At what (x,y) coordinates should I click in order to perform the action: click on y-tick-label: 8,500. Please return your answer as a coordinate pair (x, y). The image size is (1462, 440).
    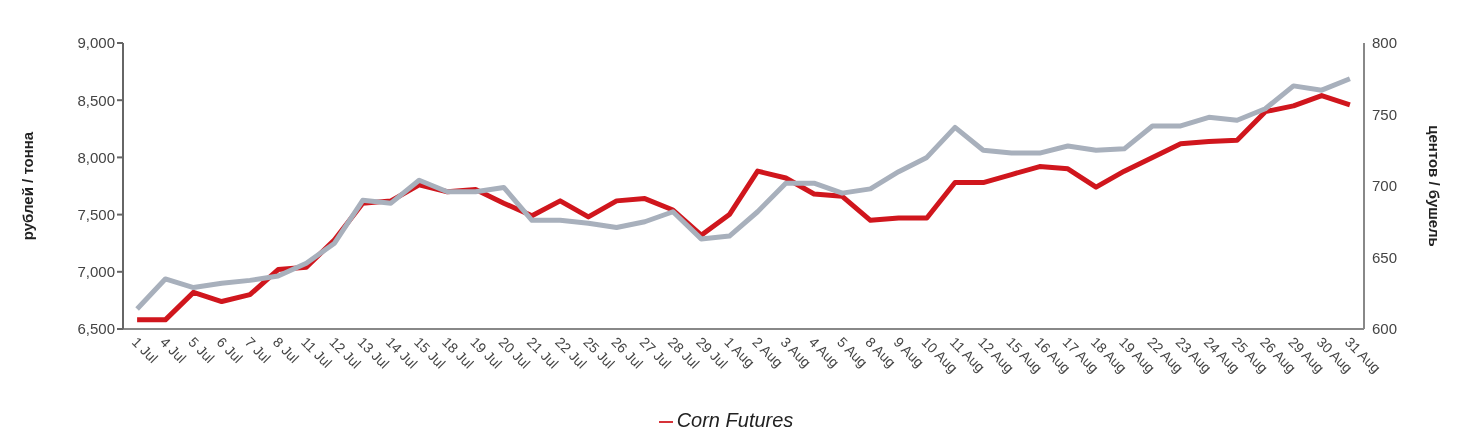
    Looking at the image, I should click on (96, 100).